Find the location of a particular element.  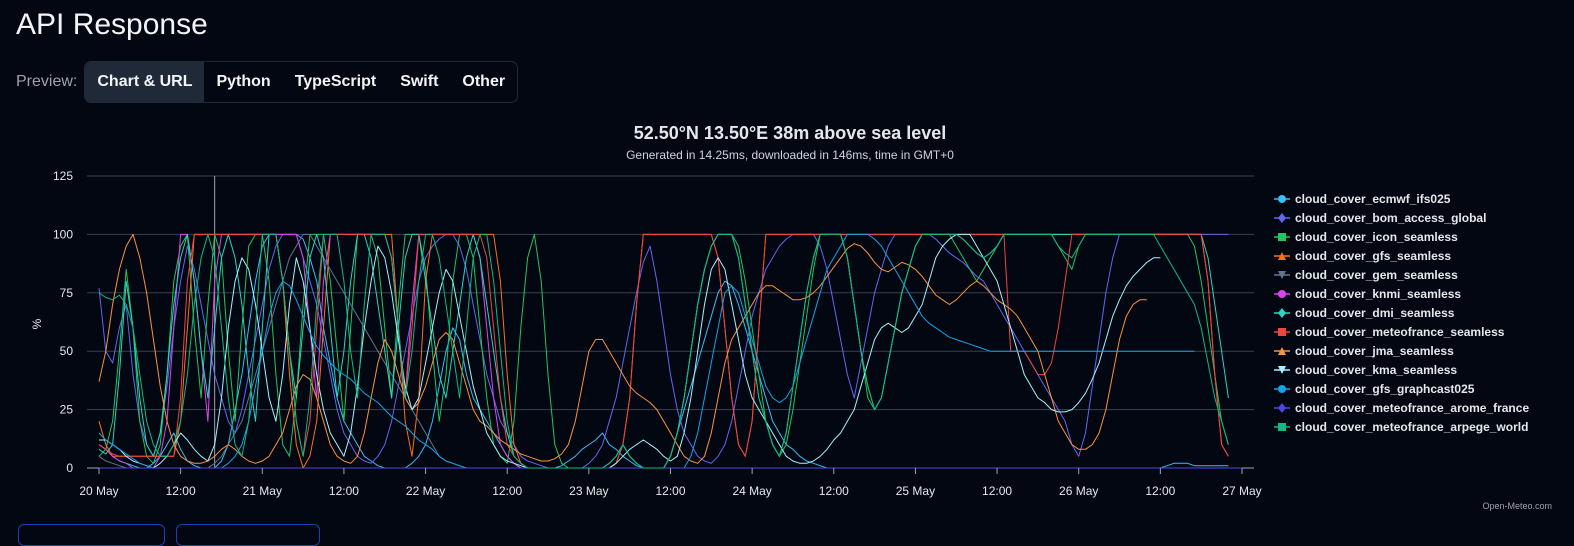

legend-item: cloud_cover_kma_seamless is located at coordinates (1365, 370).